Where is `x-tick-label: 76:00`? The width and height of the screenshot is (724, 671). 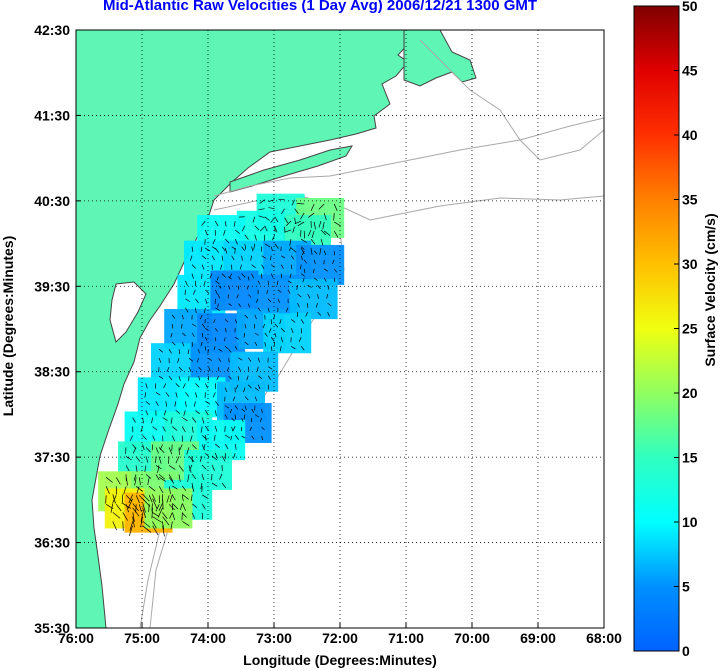
x-tick-label: 76:00 is located at coordinates (76, 638).